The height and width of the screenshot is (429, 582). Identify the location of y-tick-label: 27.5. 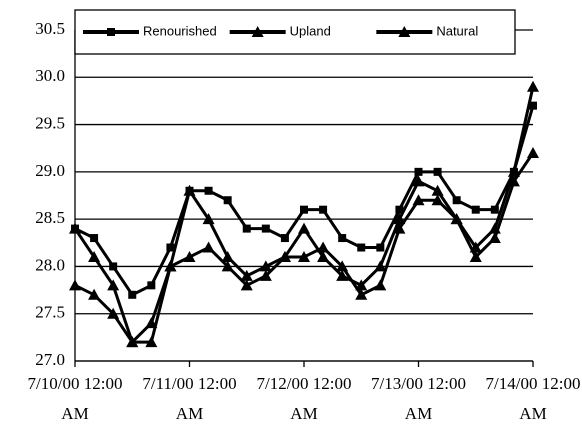
(50, 312).